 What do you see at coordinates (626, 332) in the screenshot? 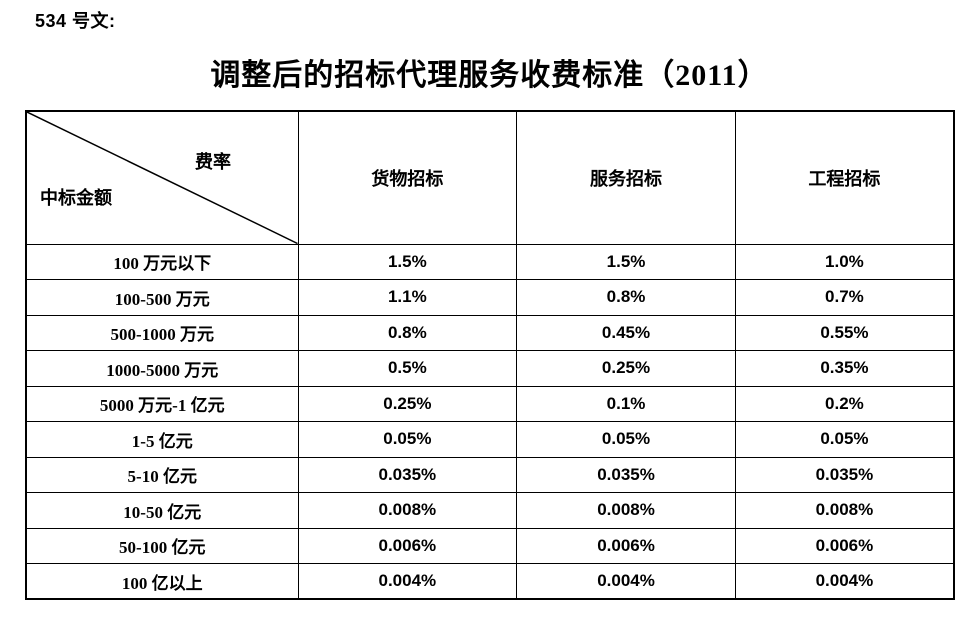
I see `rate-value: 0.45%` at bounding box center [626, 332].